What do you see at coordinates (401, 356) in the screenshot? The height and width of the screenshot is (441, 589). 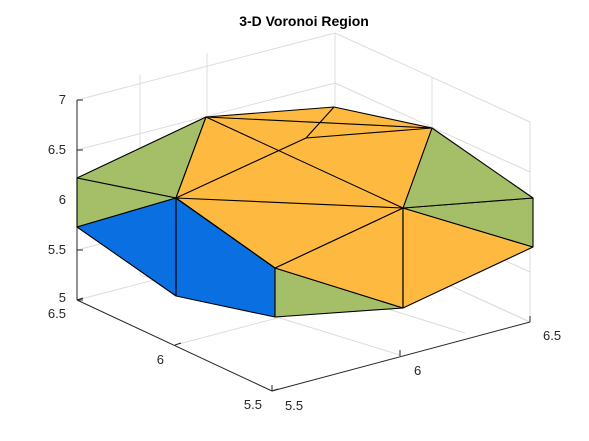 I see `x-axis-line` at bounding box center [401, 356].